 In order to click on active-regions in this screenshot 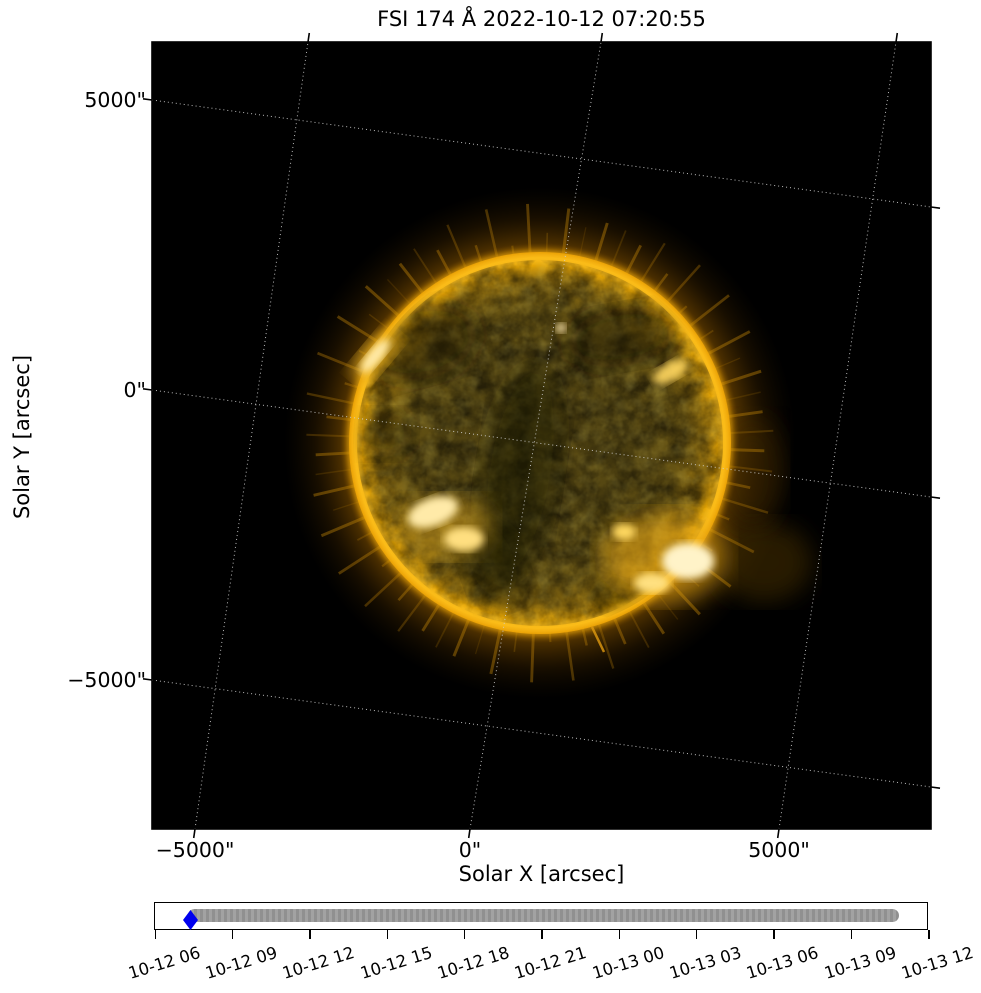, I will do `click(539, 488)`.